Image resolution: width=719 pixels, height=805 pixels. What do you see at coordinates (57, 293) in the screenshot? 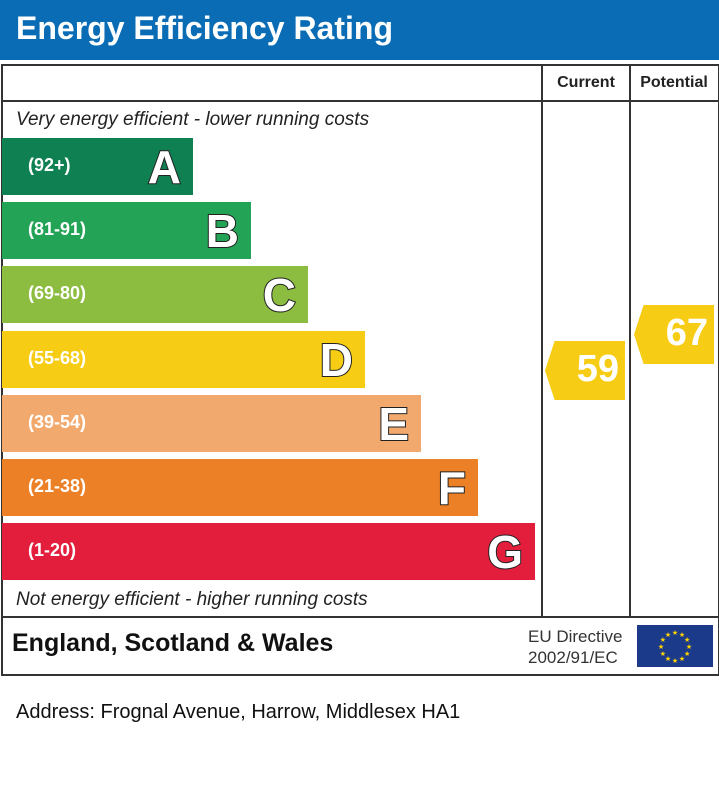
I see `bar-range-label: (69-80)` at bounding box center [57, 293].